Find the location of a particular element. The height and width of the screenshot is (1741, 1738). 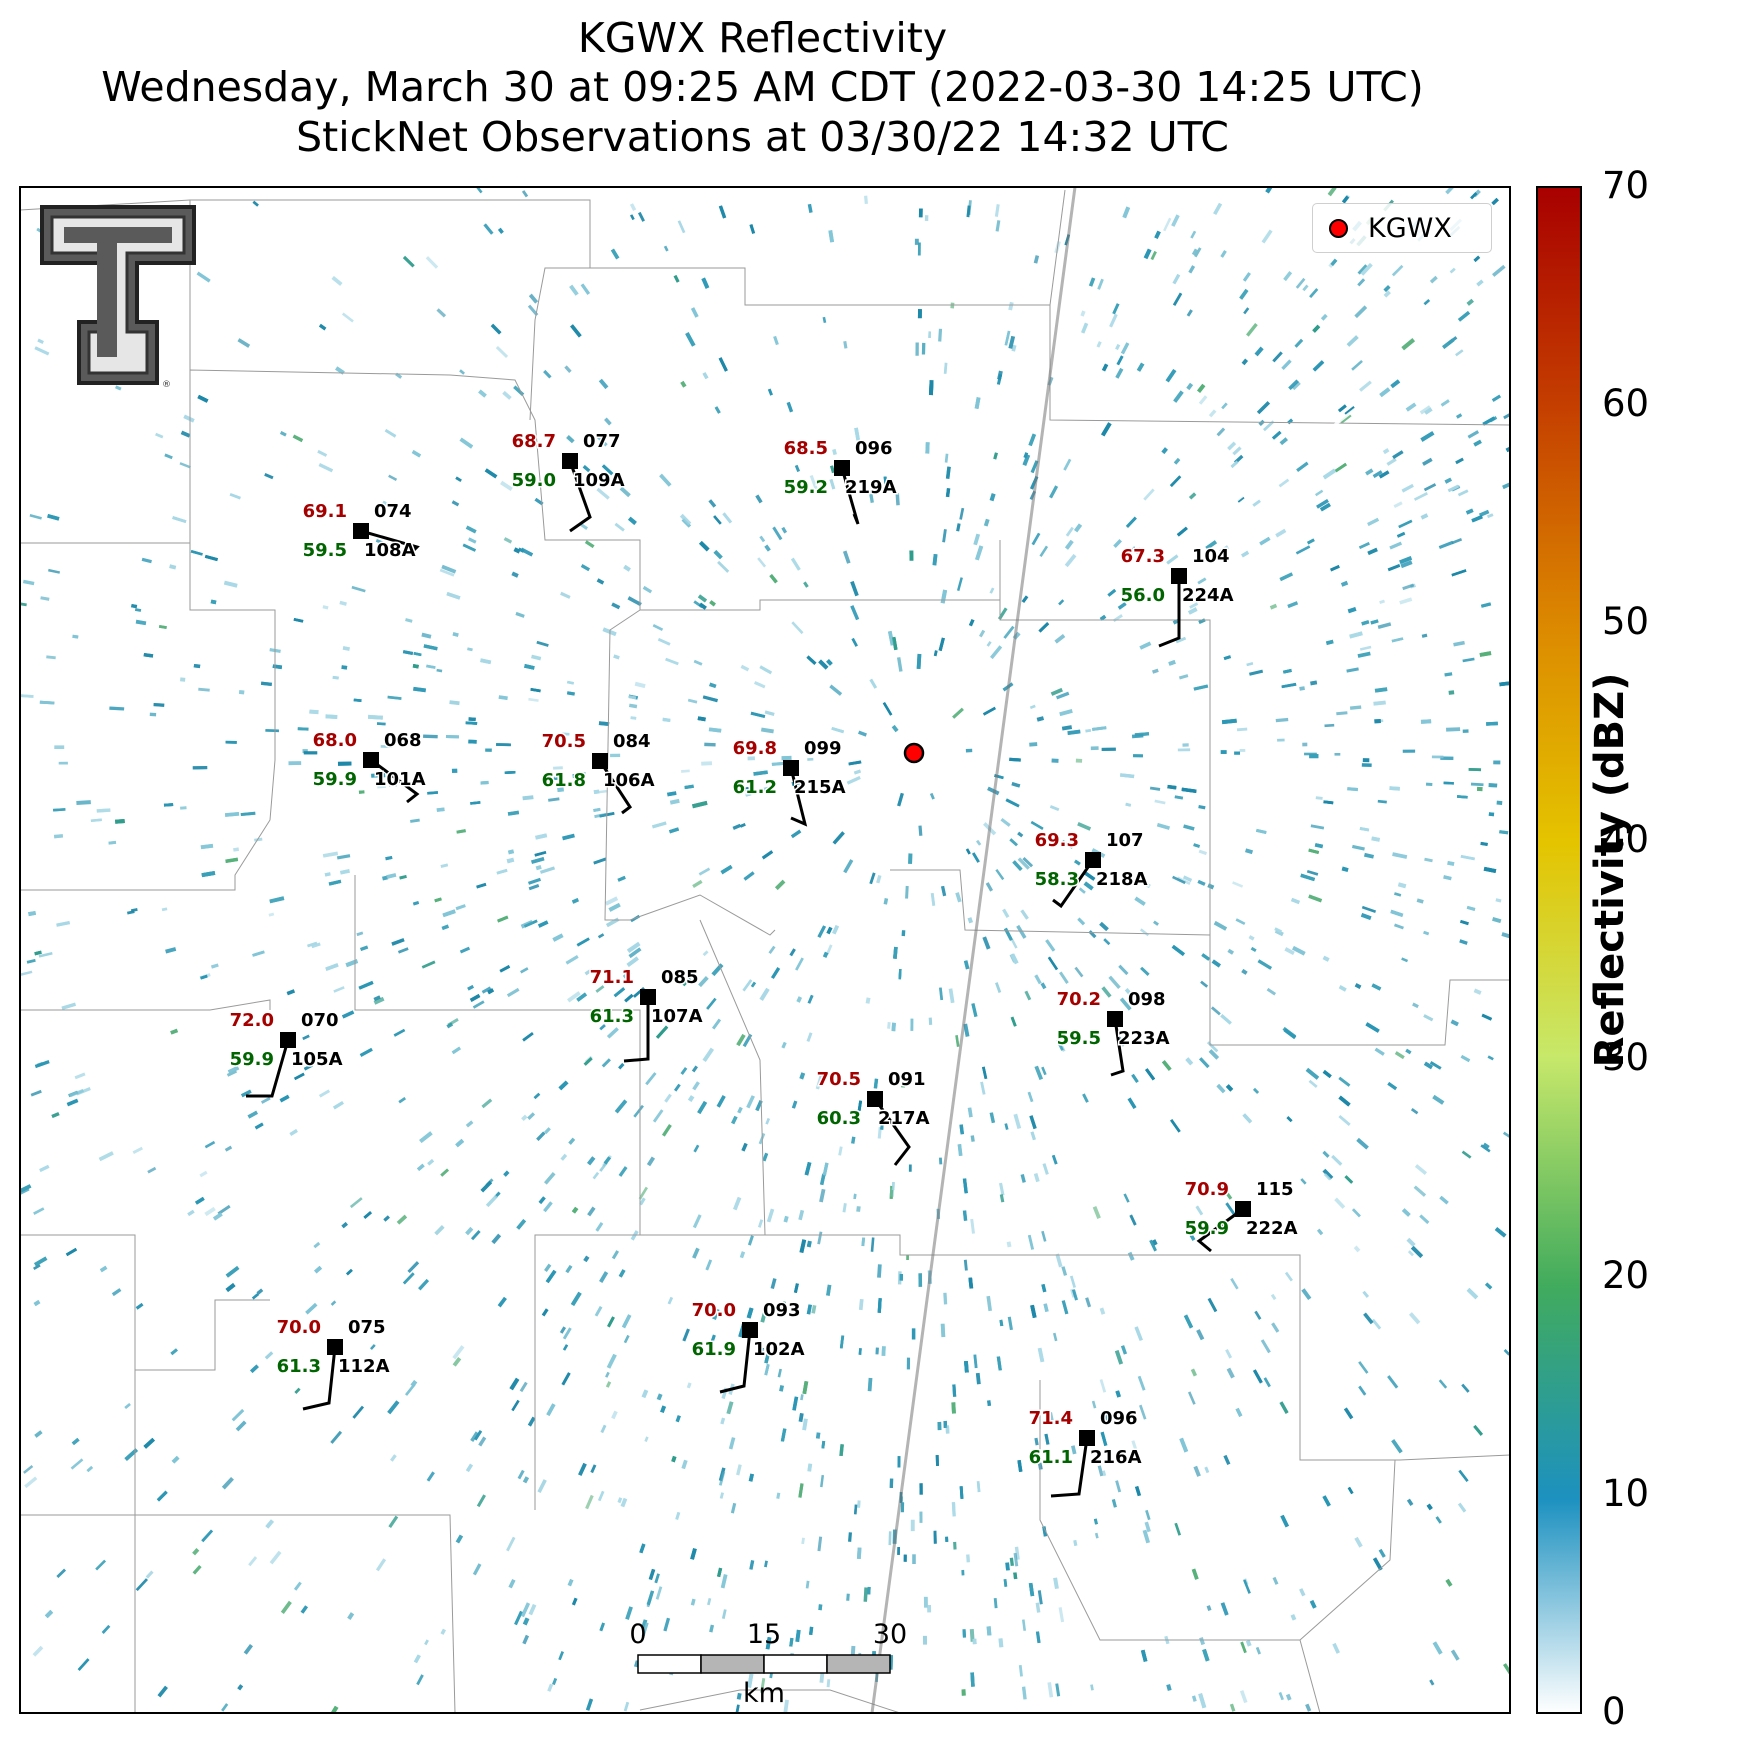

station-temperature: 68.5 is located at coordinates (806, 448).